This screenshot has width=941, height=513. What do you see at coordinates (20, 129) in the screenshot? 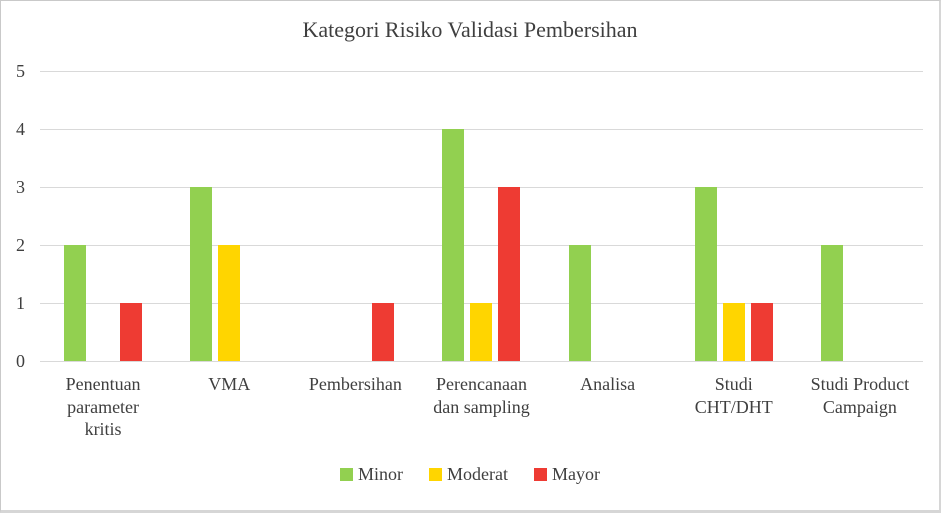
I see `y-tick-label-4: 4` at bounding box center [20, 129].